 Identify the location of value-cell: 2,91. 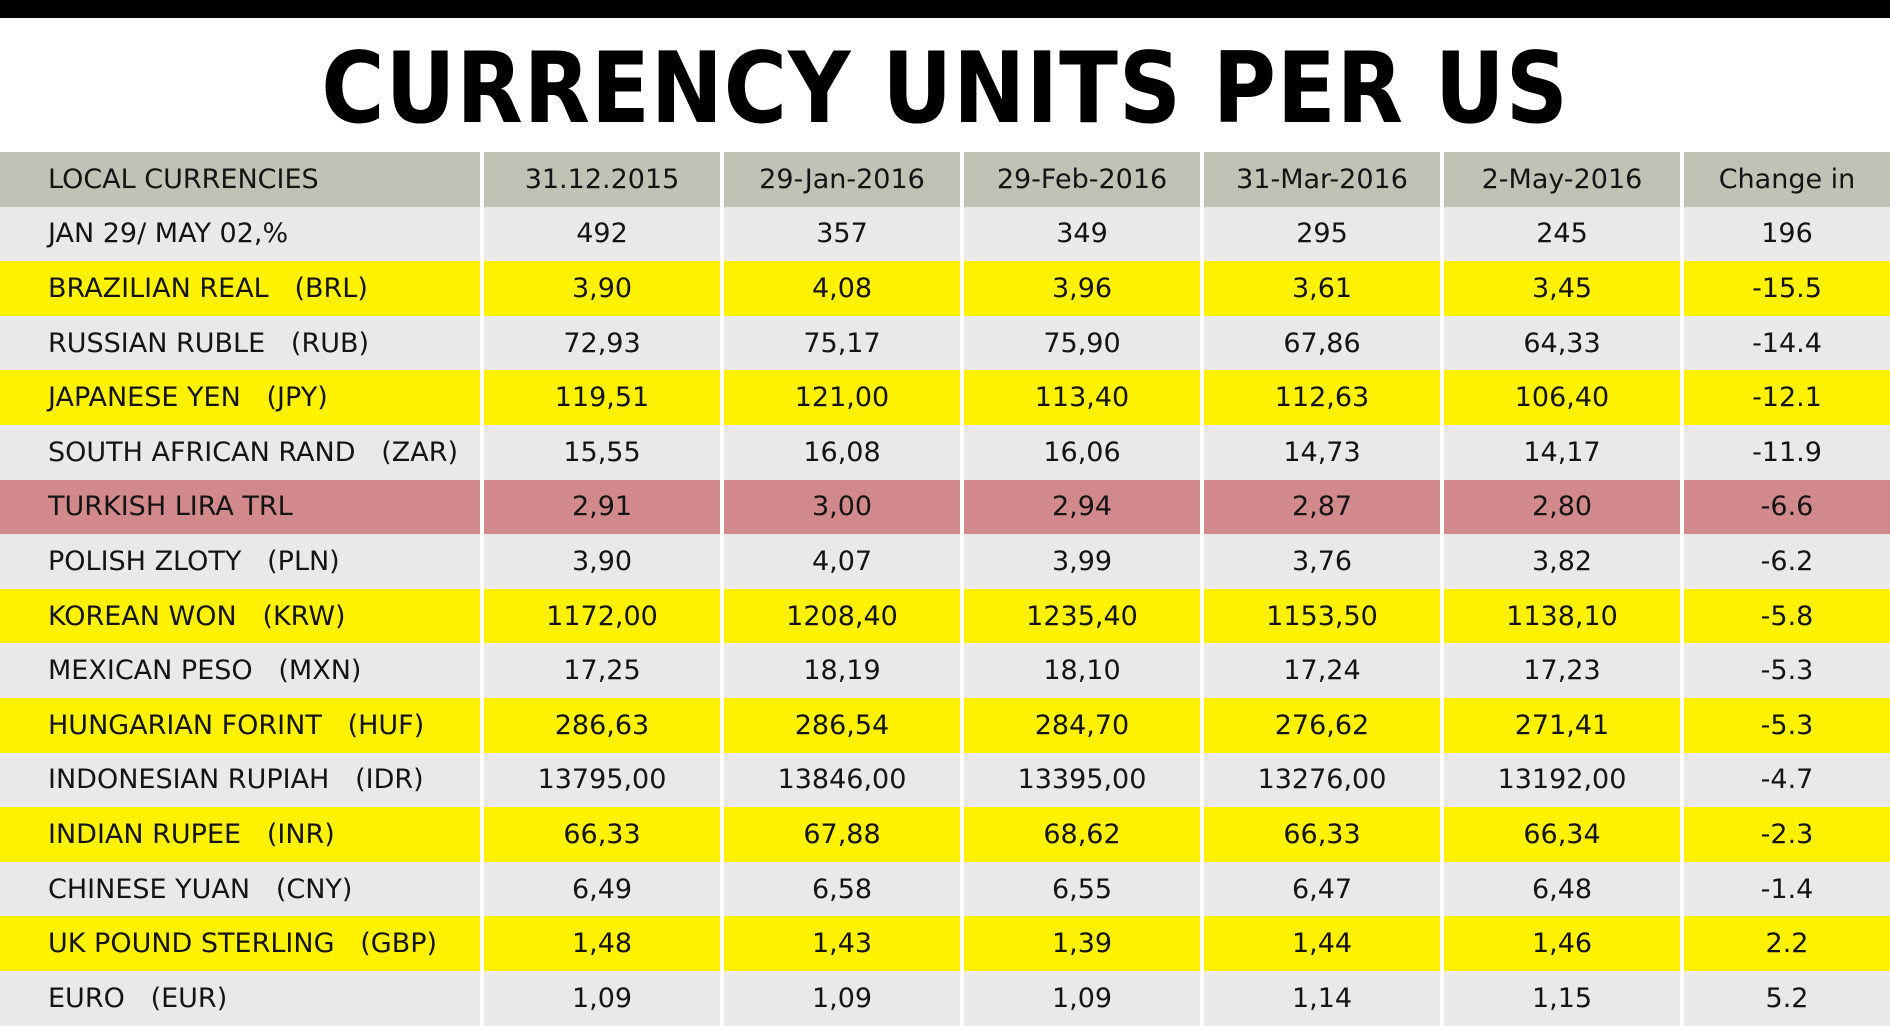
(603, 507).